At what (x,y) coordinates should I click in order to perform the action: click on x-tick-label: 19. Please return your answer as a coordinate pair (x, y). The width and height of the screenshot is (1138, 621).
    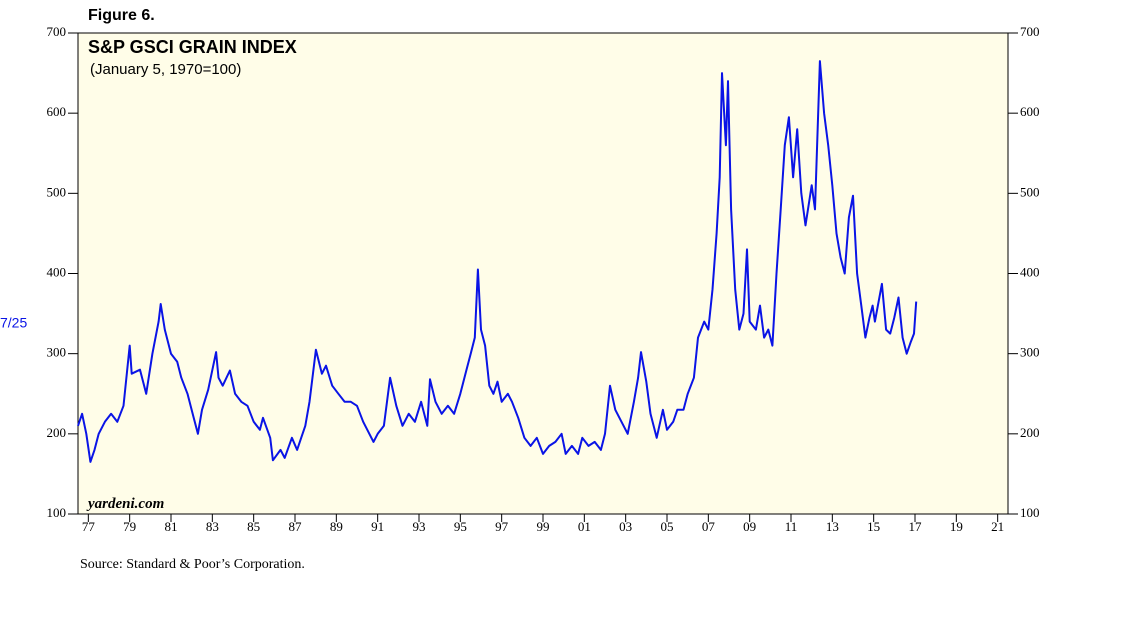
    Looking at the image, I should click on (956, 526).